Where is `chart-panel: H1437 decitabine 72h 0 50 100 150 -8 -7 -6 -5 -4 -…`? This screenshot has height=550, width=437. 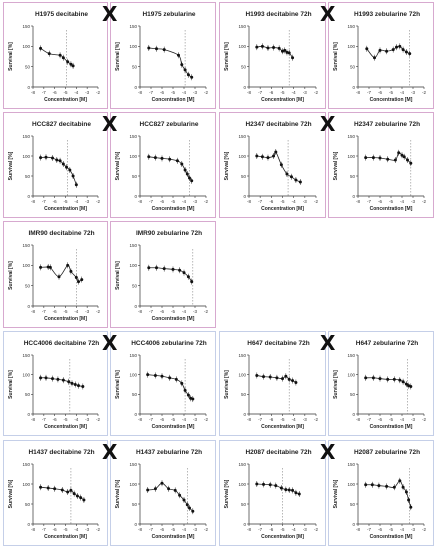
chart-panel: H1437 decitabine 72h 0 50 100 150 -8 -7 -6 -5 -4 -… is located at coordinates (55, 493).